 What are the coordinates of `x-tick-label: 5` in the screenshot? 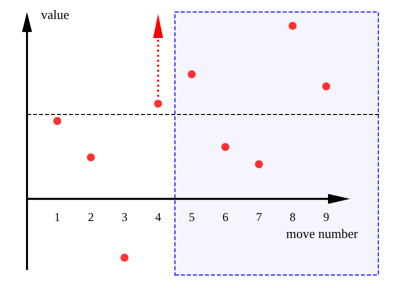 It's located at (191, 217).